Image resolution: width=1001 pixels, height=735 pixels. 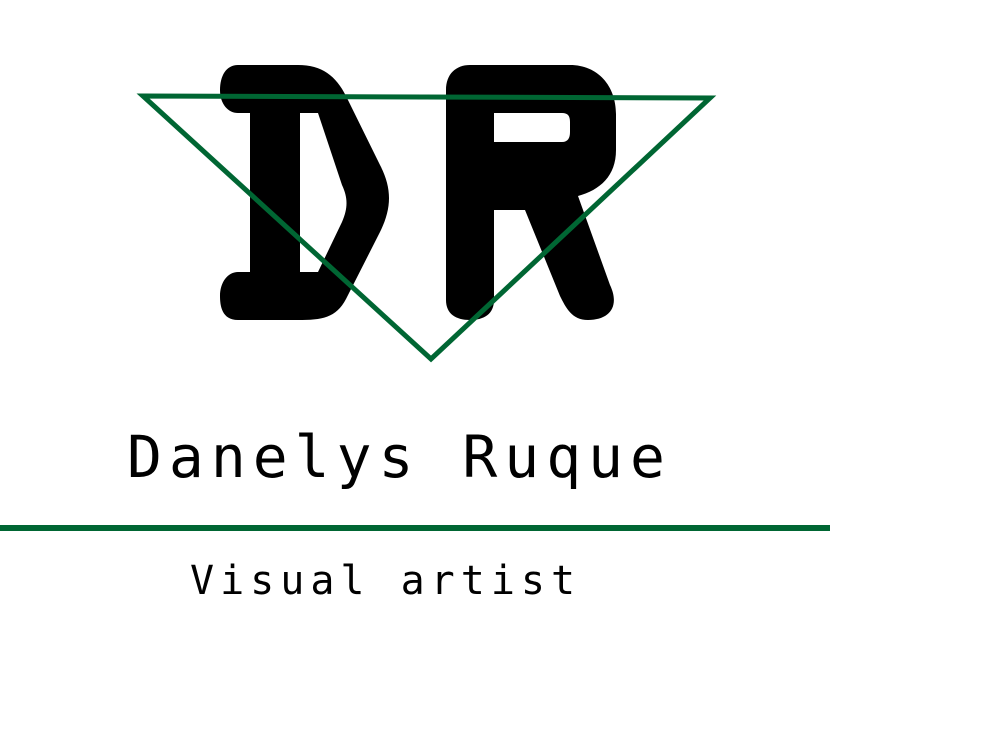 I want to click on divider-line, so click(x=415, y=528).